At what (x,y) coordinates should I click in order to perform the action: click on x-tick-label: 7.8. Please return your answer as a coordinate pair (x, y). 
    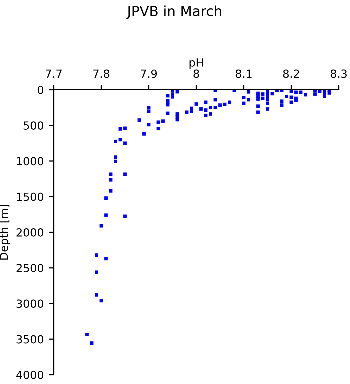
    Looking at the image, I should click on (102, 74).